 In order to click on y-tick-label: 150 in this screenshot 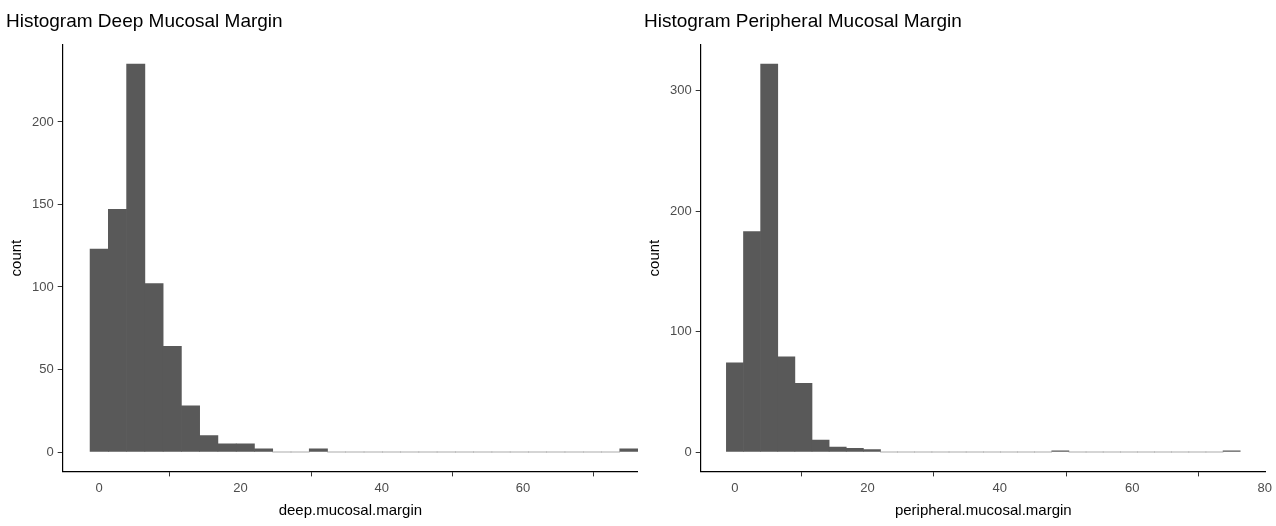, I will do `click(42, 204)`.